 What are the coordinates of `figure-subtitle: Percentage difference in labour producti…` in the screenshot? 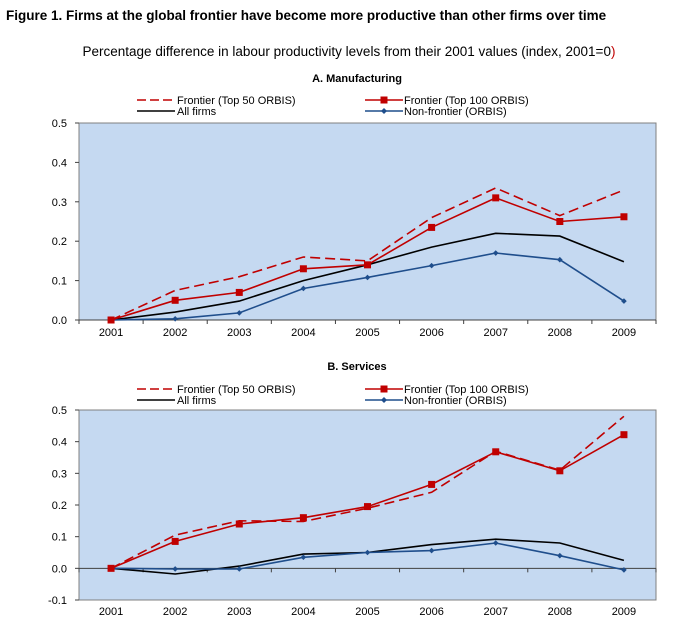 It's located at (349, 51).